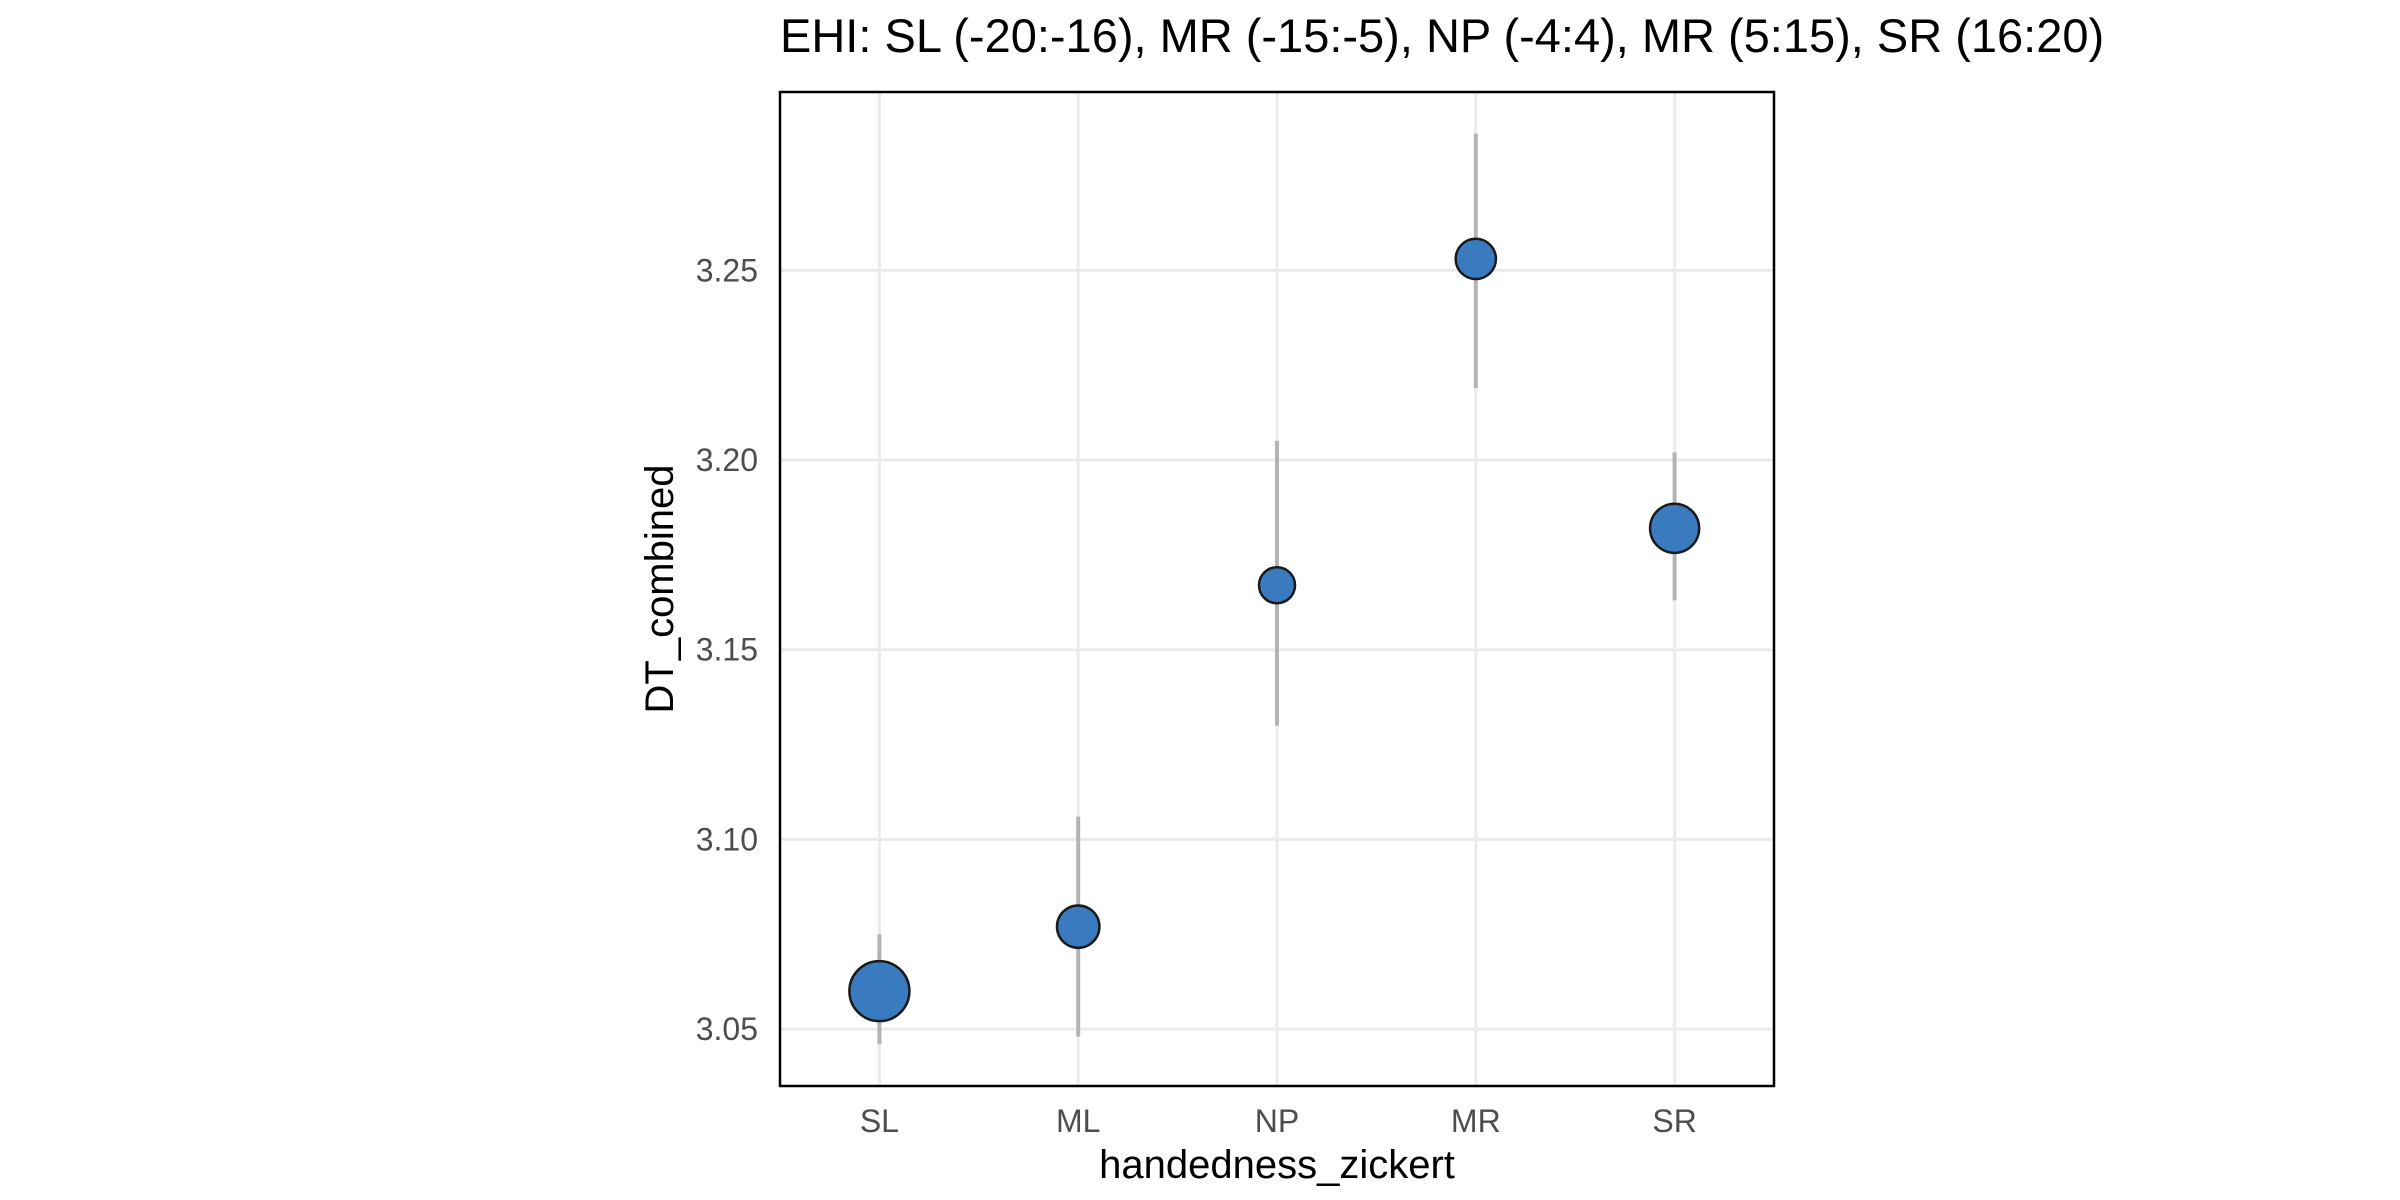 Image resolution: width=2400 pixels, height=1200 pixels. What do you see at coordinates (1078, 1121) in the screenshot?
I see `x-tick-label: ML` at bounding box center [1078, 1121].